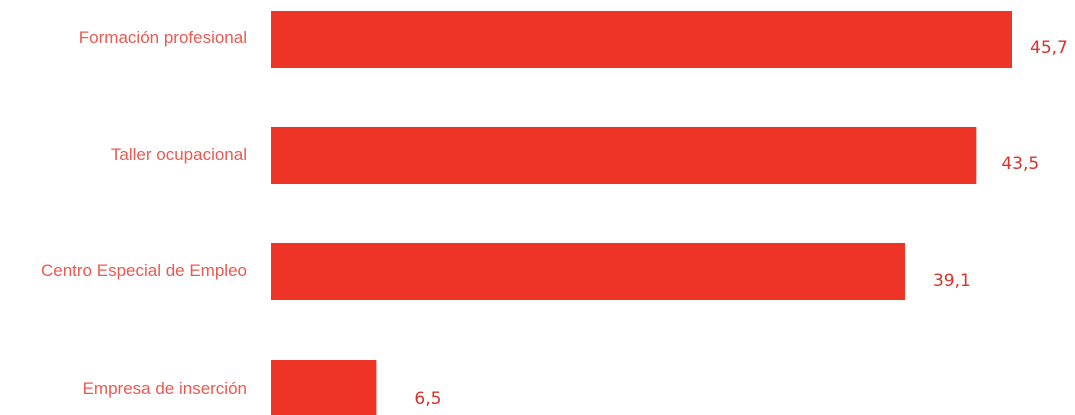 Image resolution: width=1075 pixels, height=415 pixels. Describe the element at coordinates (324, 387) in the screenshot. I see `bar-empresa-de-insercion` at that location.